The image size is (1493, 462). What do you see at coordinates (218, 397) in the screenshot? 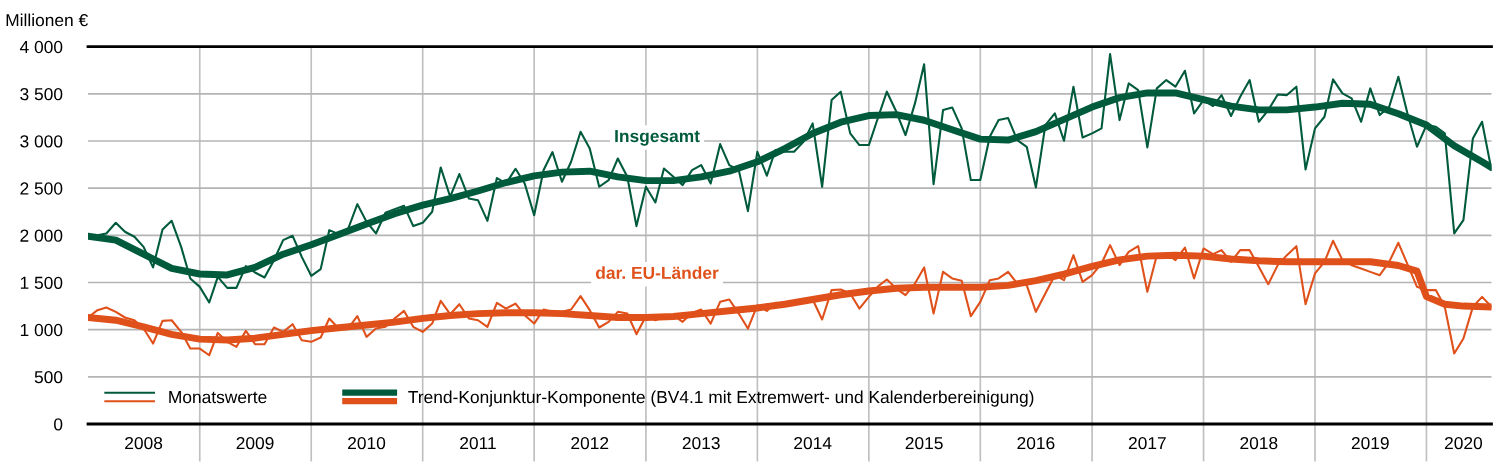
I see `legend-label: Monatswerte` at bounding box center [218, 397].